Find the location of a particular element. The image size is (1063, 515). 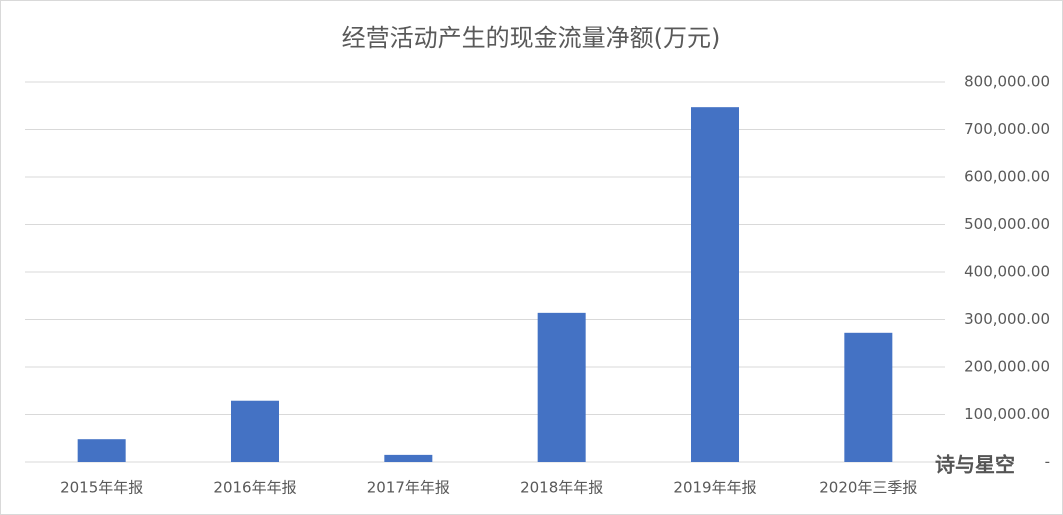

y-tick-label: 500,000.00 is located at coordinates (1007, 224).